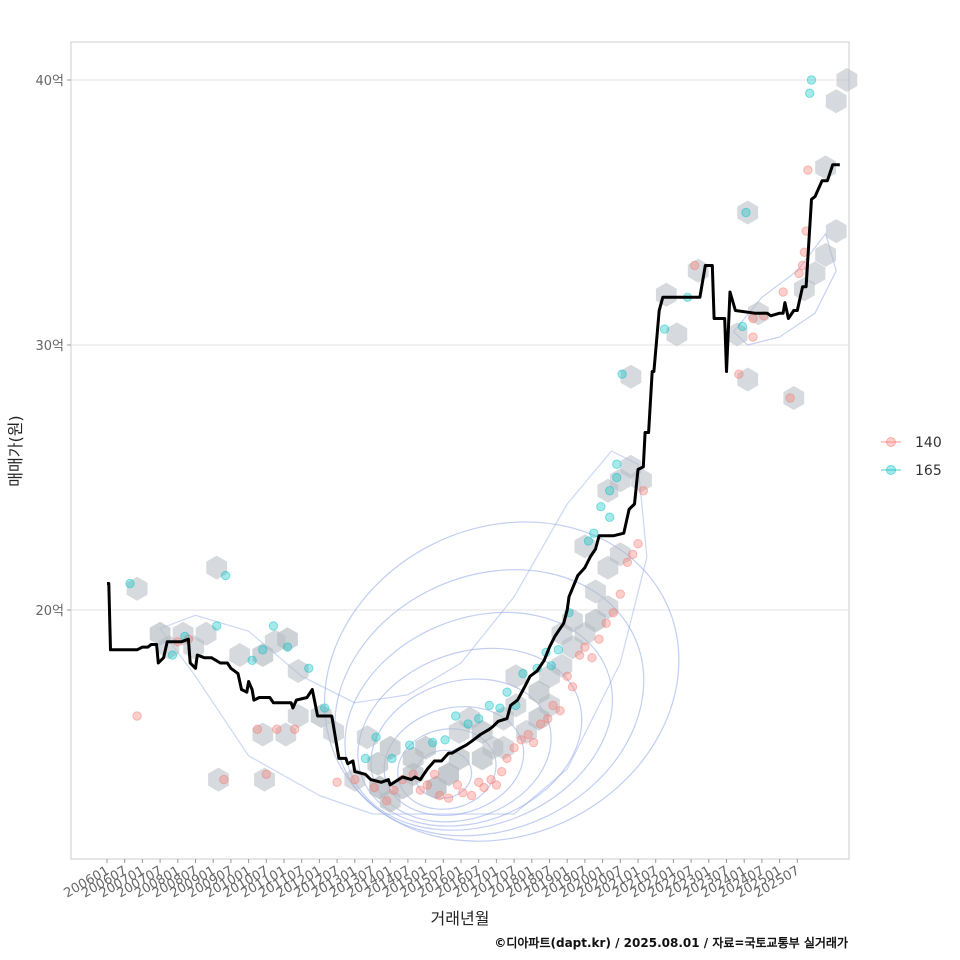 This screenshot has width=960, height=960. Describe the element at coordinates (15, 450) in the screenshot. I see `y-axis-title: 매매가(원)` at that location.